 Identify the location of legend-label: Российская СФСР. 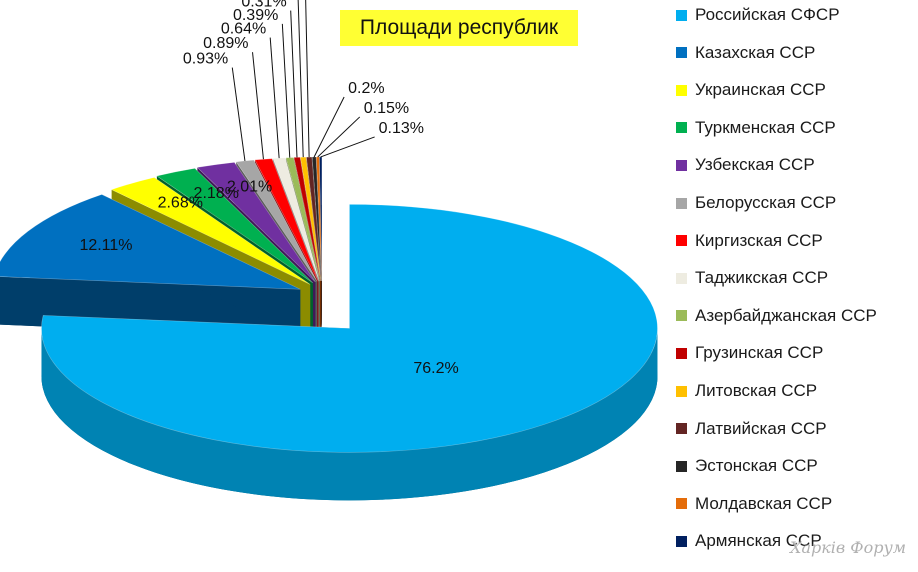
(767, 14).